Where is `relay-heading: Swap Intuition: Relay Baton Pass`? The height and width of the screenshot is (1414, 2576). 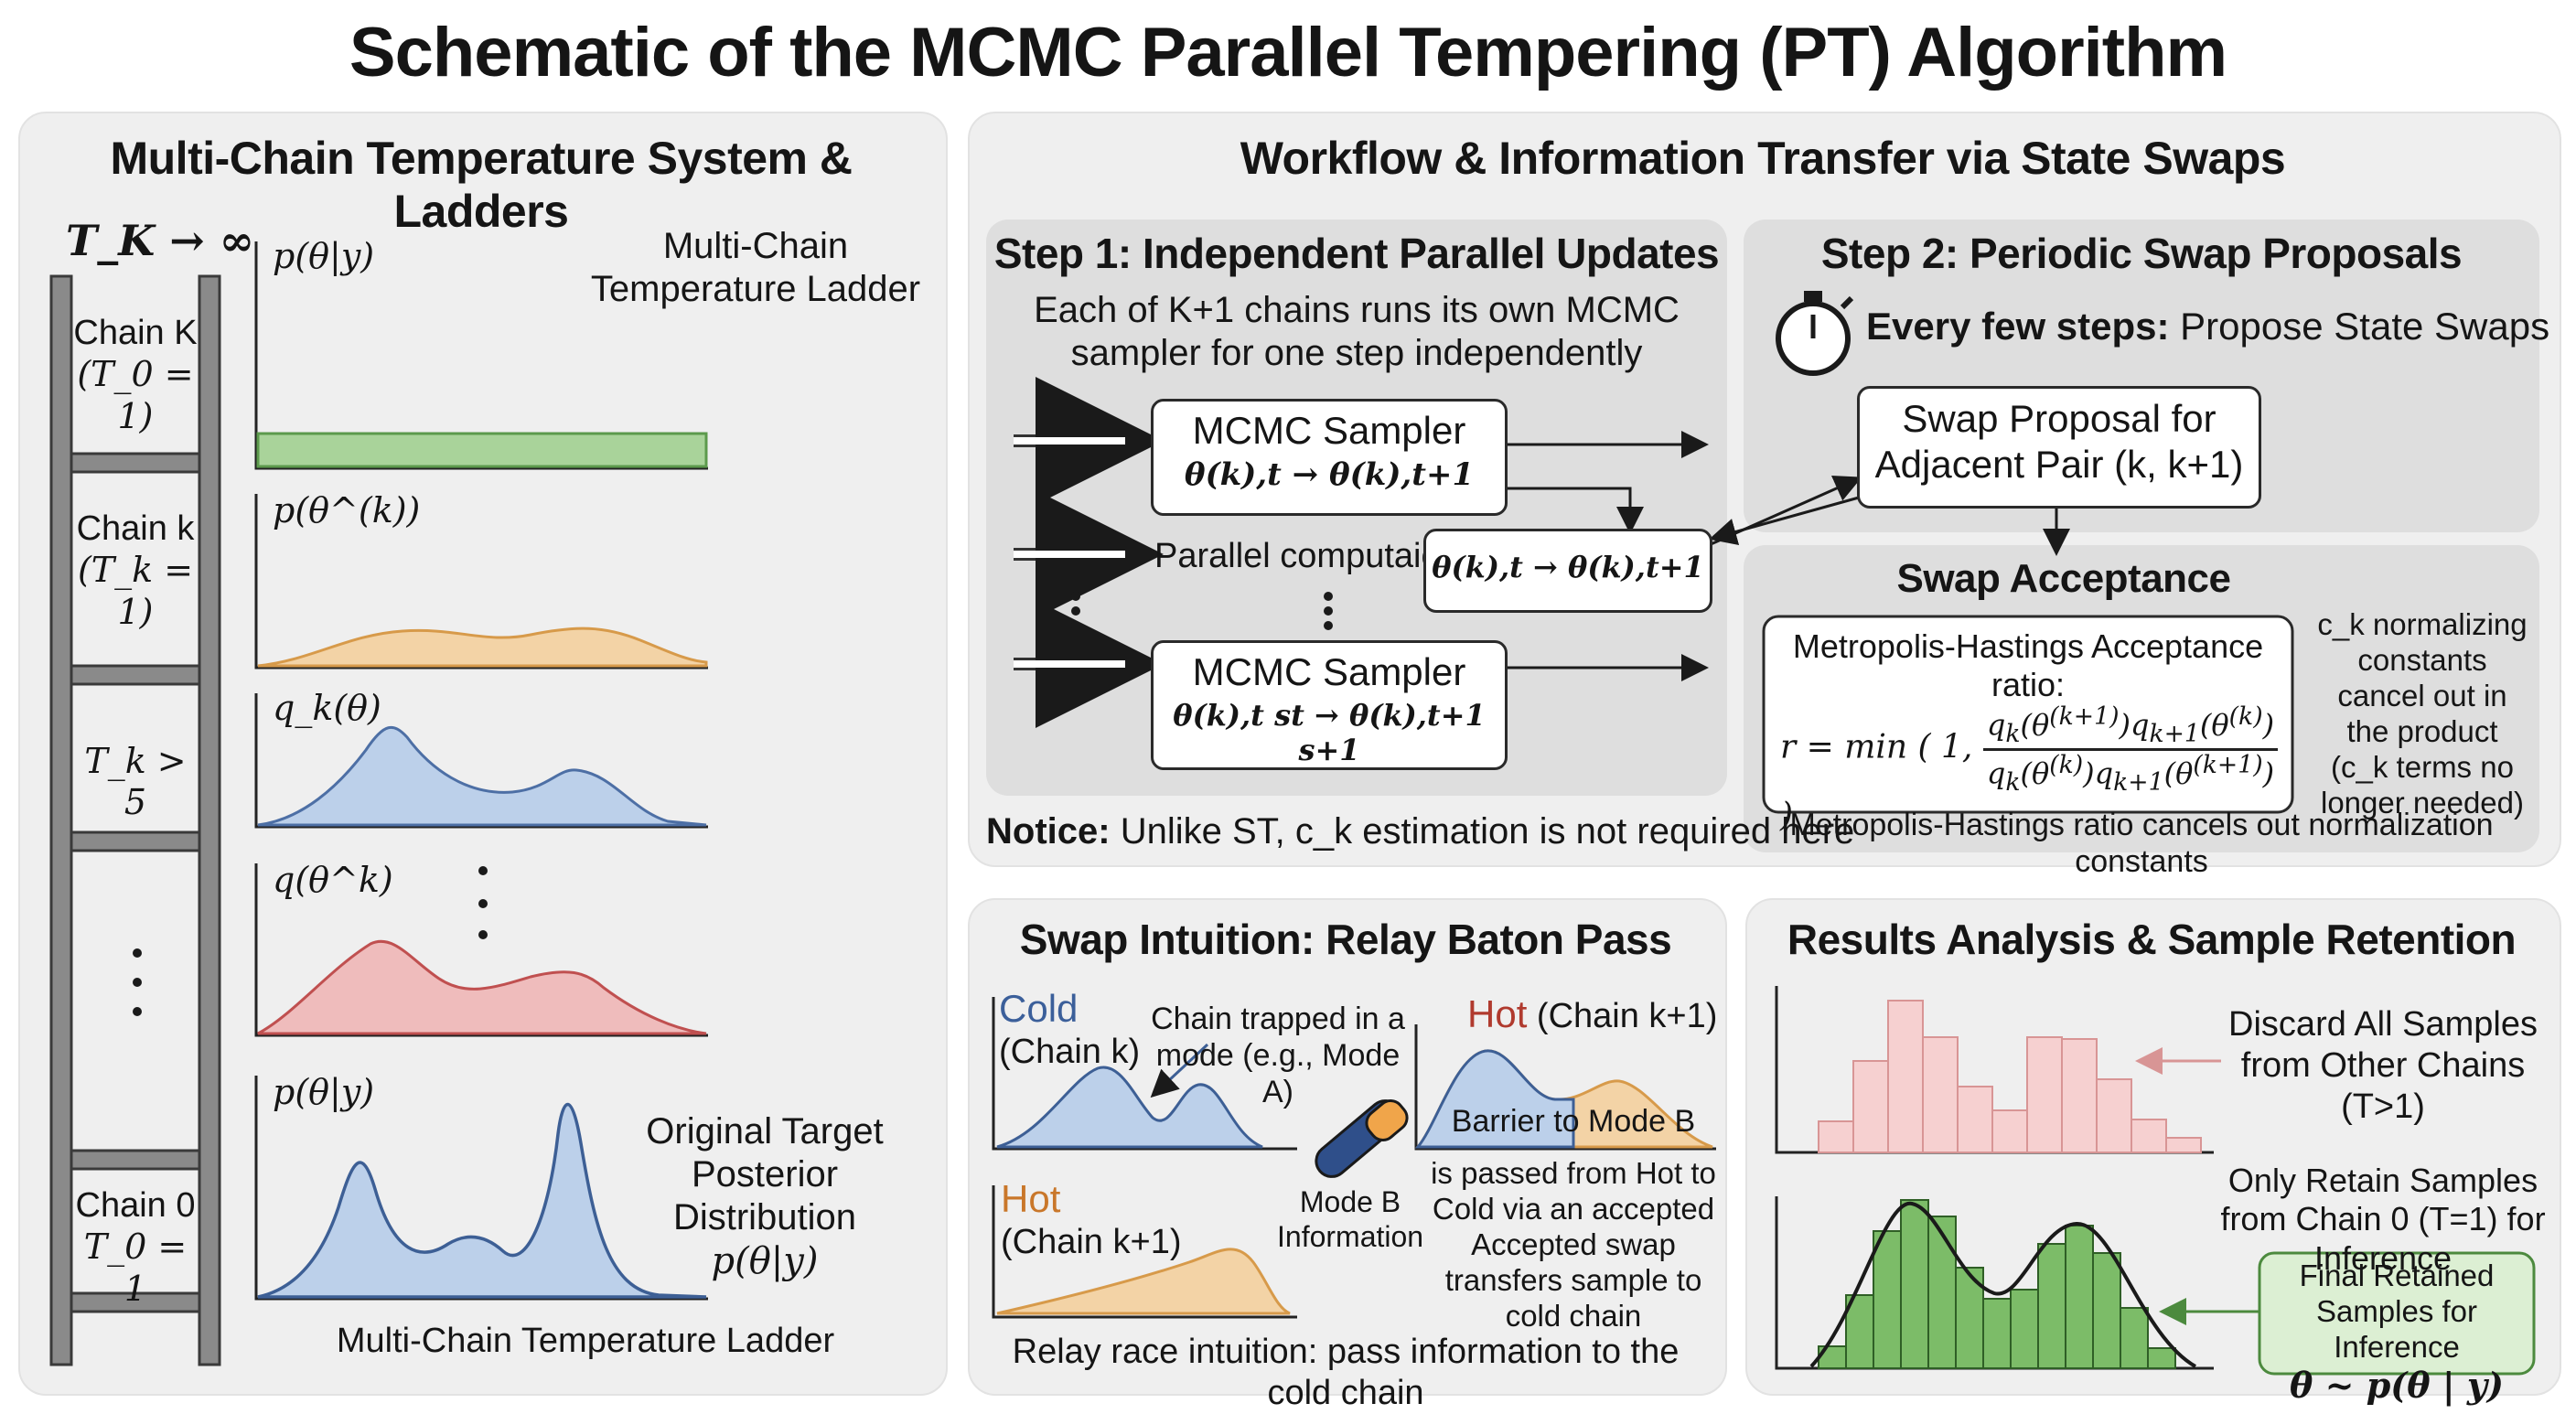
relay-heading: Swap Intuition: Relay Baton Pass is located at coordinates (1345, 939).